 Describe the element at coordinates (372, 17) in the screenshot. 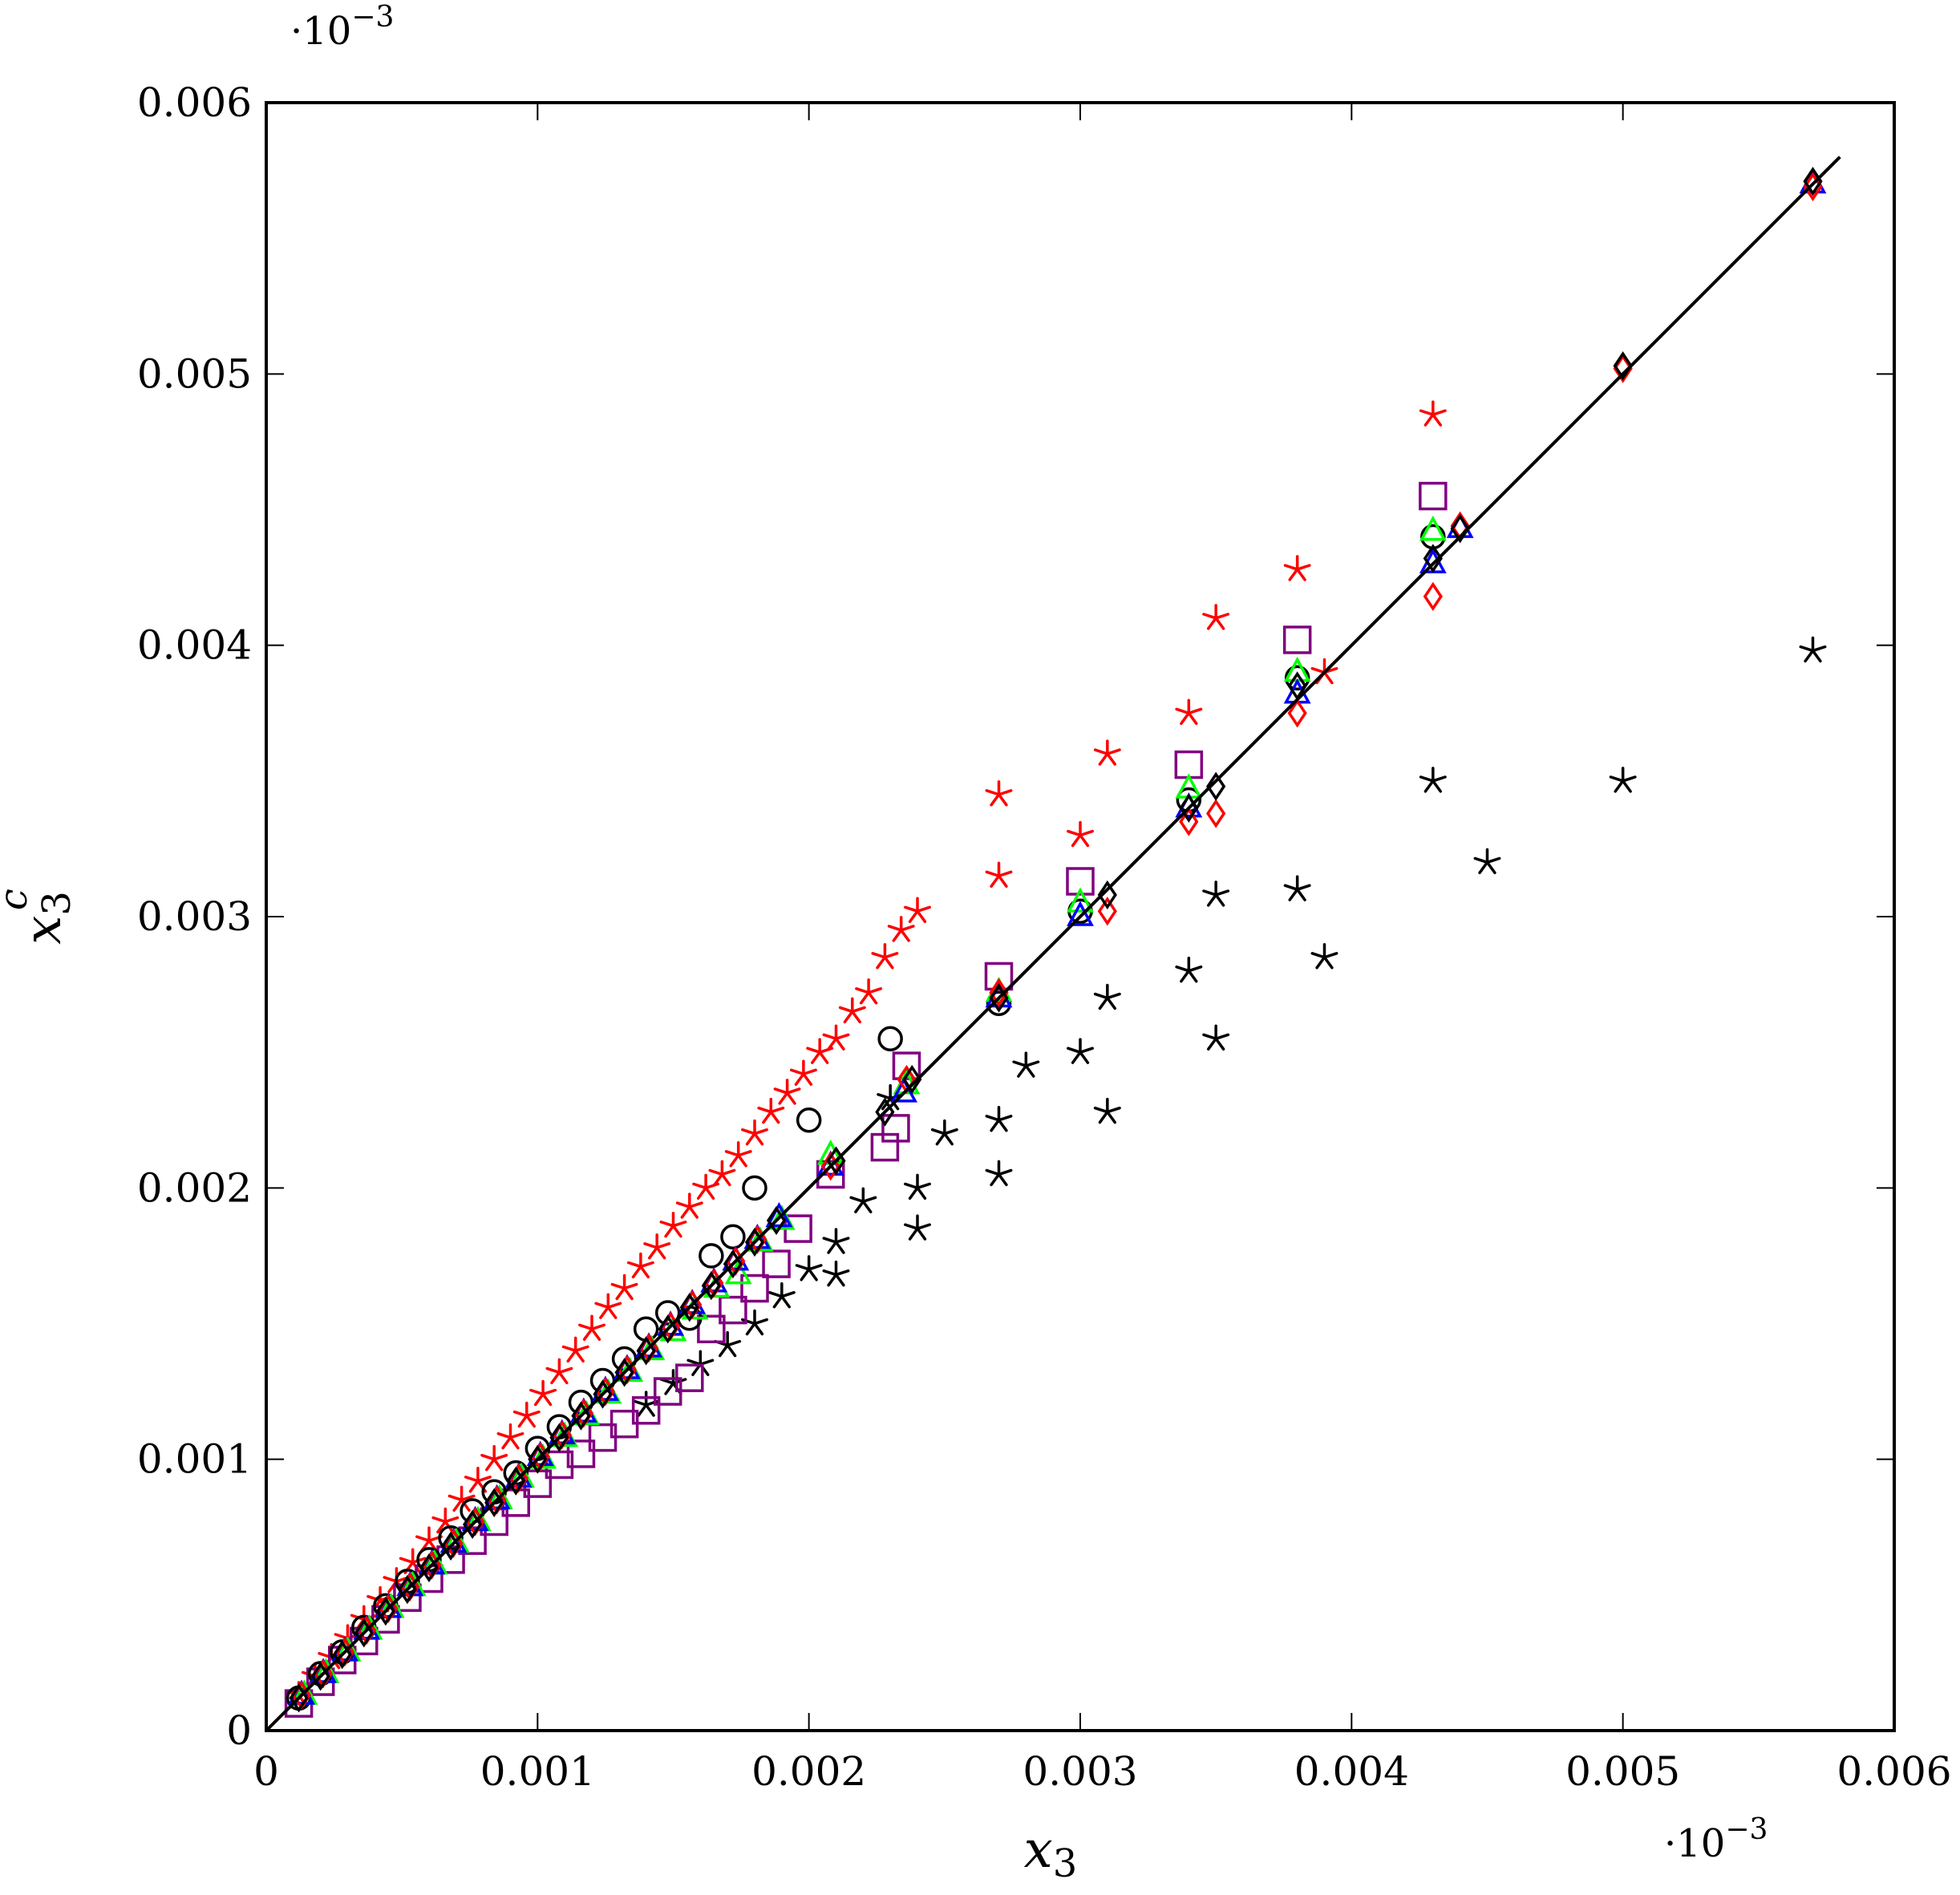

I see `y-multiplier-exponent: −3` at that location.